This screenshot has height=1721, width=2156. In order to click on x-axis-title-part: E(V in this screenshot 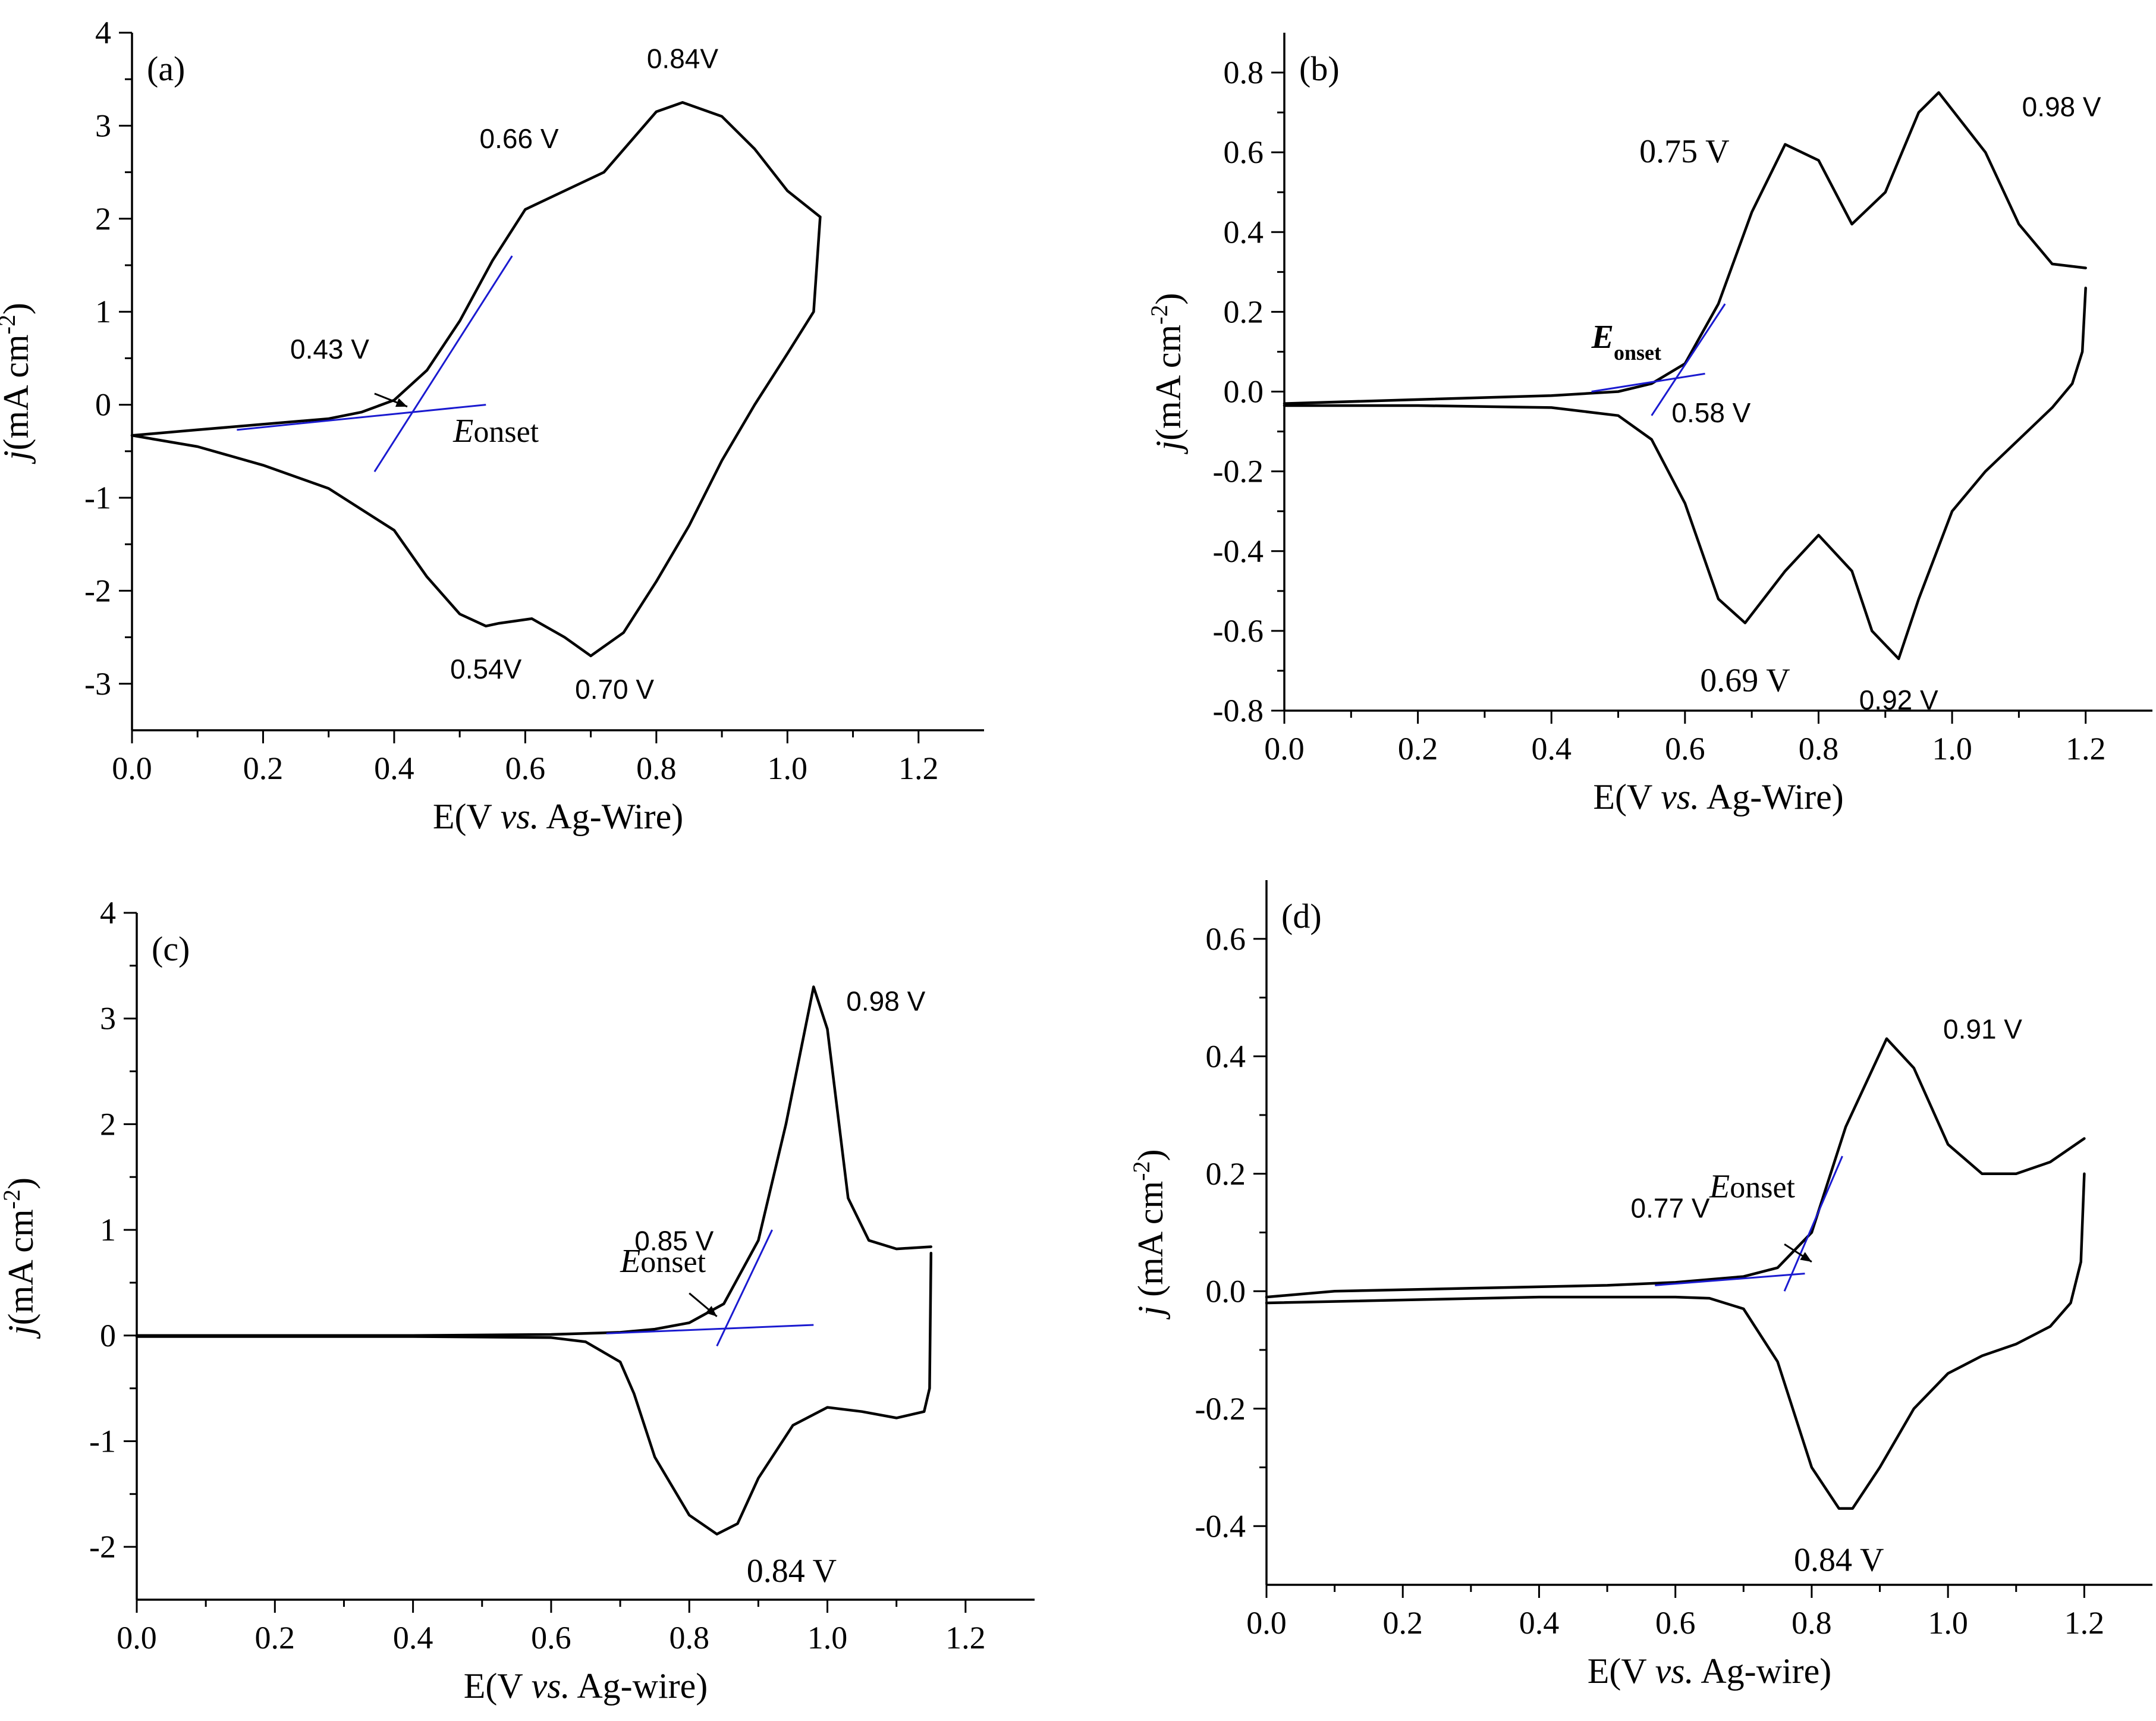, I will do `click(1622, 1671)`.